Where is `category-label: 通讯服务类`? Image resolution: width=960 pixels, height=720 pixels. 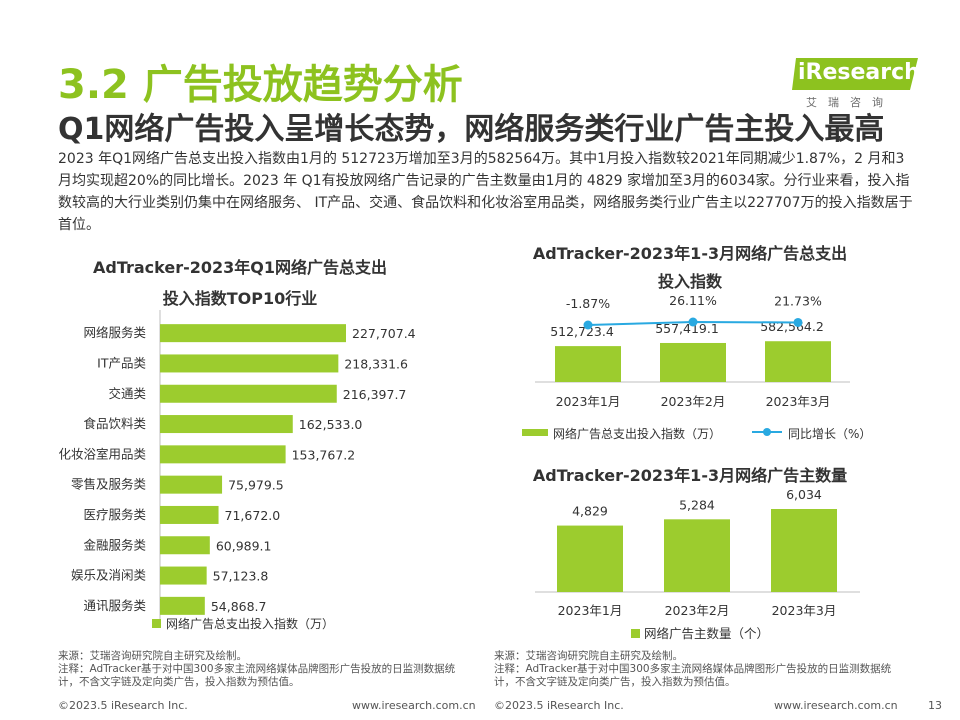
category-label: 通讯服务类 is located at coordinates (114, 605).